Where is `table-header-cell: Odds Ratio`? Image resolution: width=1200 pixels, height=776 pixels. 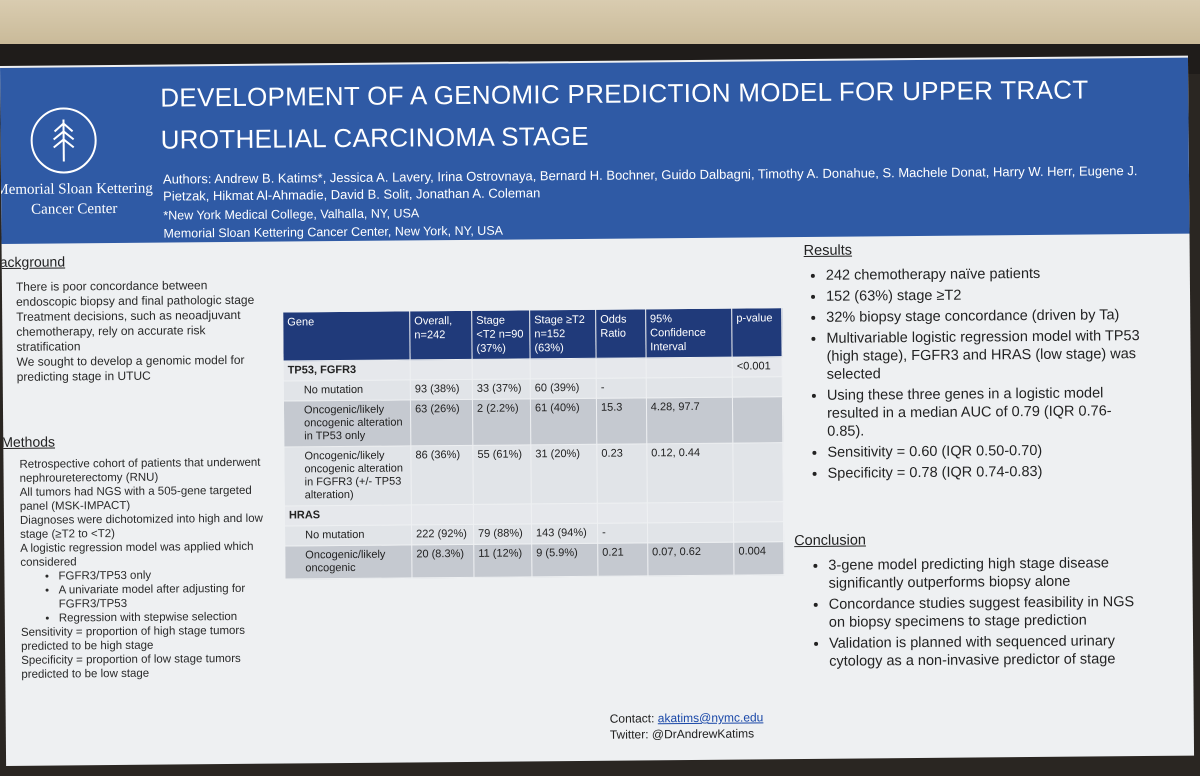 table-header-cell: Odds Ratio is located at coordinates (620, 333).